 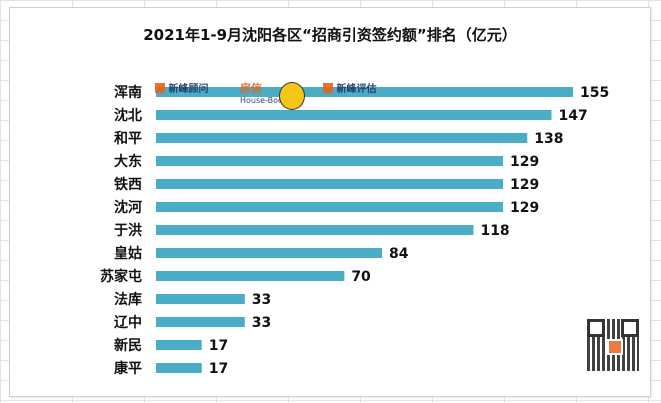 I want to click on watermark-logo-right: 新峰评估, so click(x=363, y=95).